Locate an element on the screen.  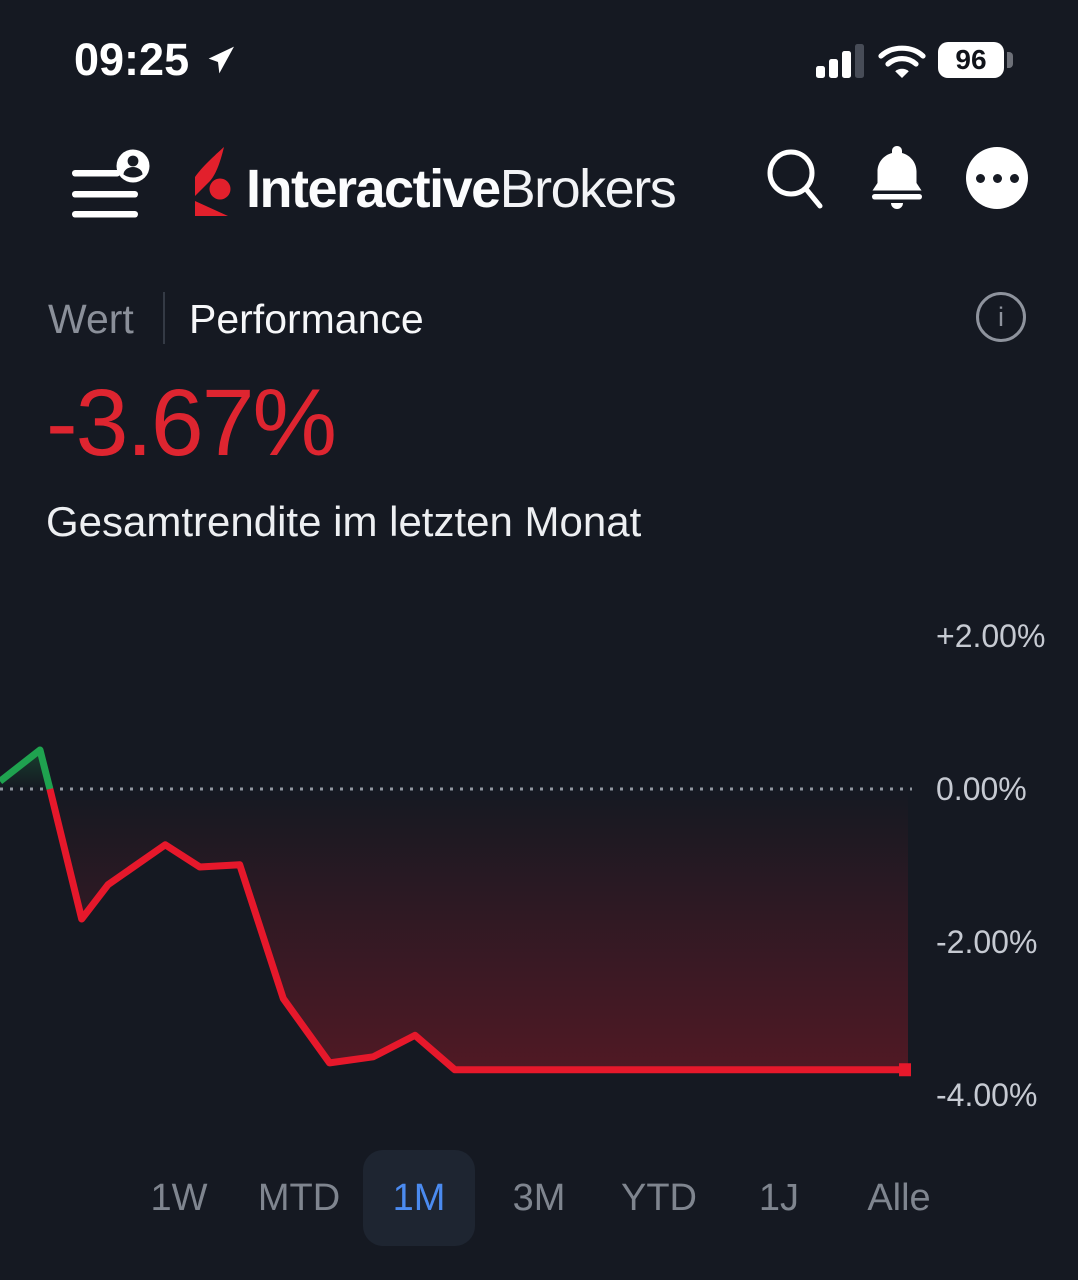
search-icon is located at coordinates (795, 179).